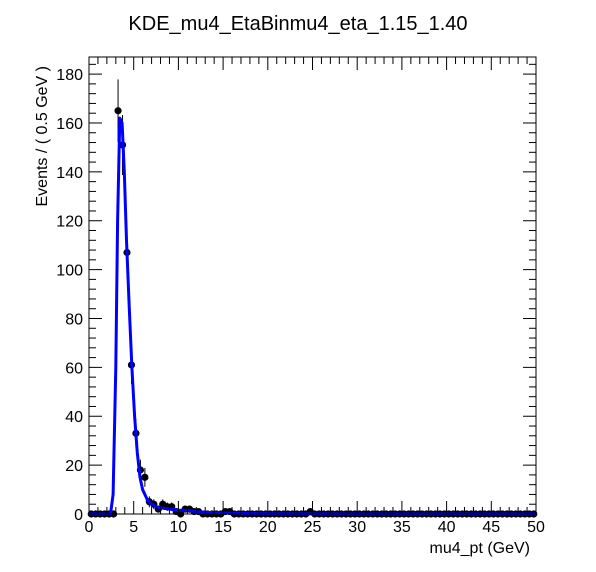 The height and width of the screenshot is (572, 596). I want to click on x-tick-label: 35, so click(402, 527).